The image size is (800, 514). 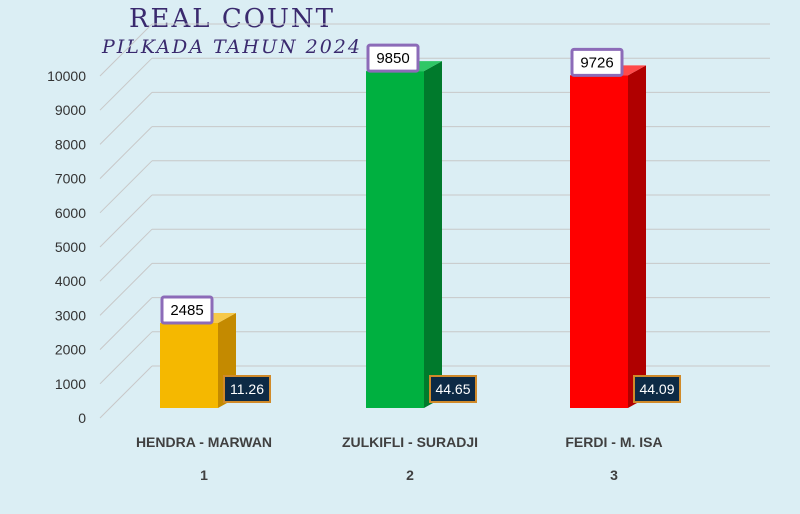 I want to click on y-tick-label: 0, so click(x=82, y=418).